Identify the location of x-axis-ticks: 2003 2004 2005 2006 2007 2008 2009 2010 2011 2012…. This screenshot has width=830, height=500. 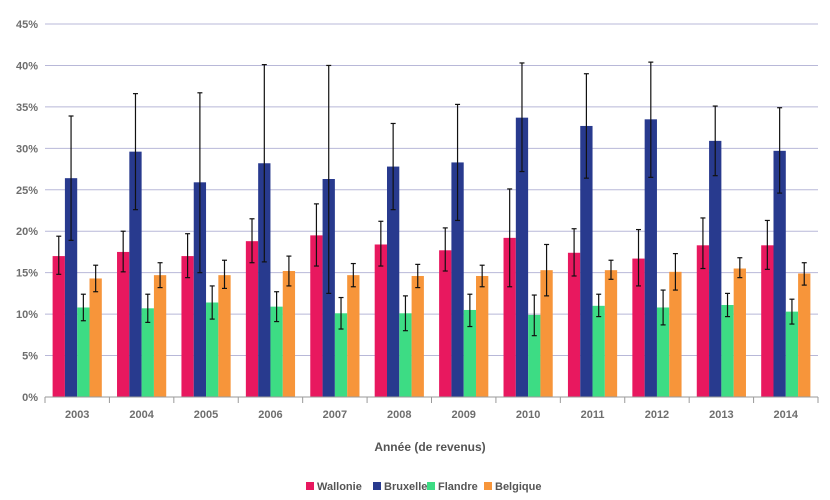
(432, 415).